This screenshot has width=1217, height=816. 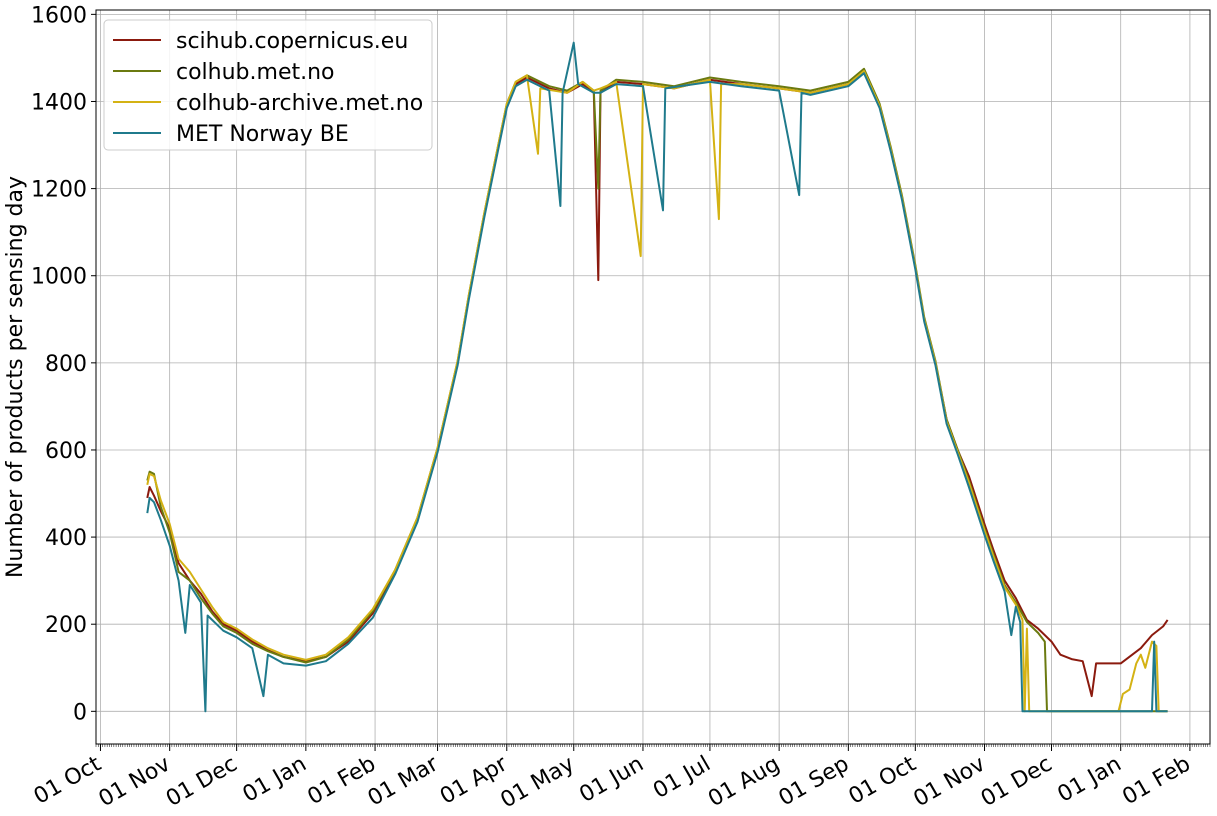 I want to click on y-tick-label: 1200, so click(x=59, y=190).